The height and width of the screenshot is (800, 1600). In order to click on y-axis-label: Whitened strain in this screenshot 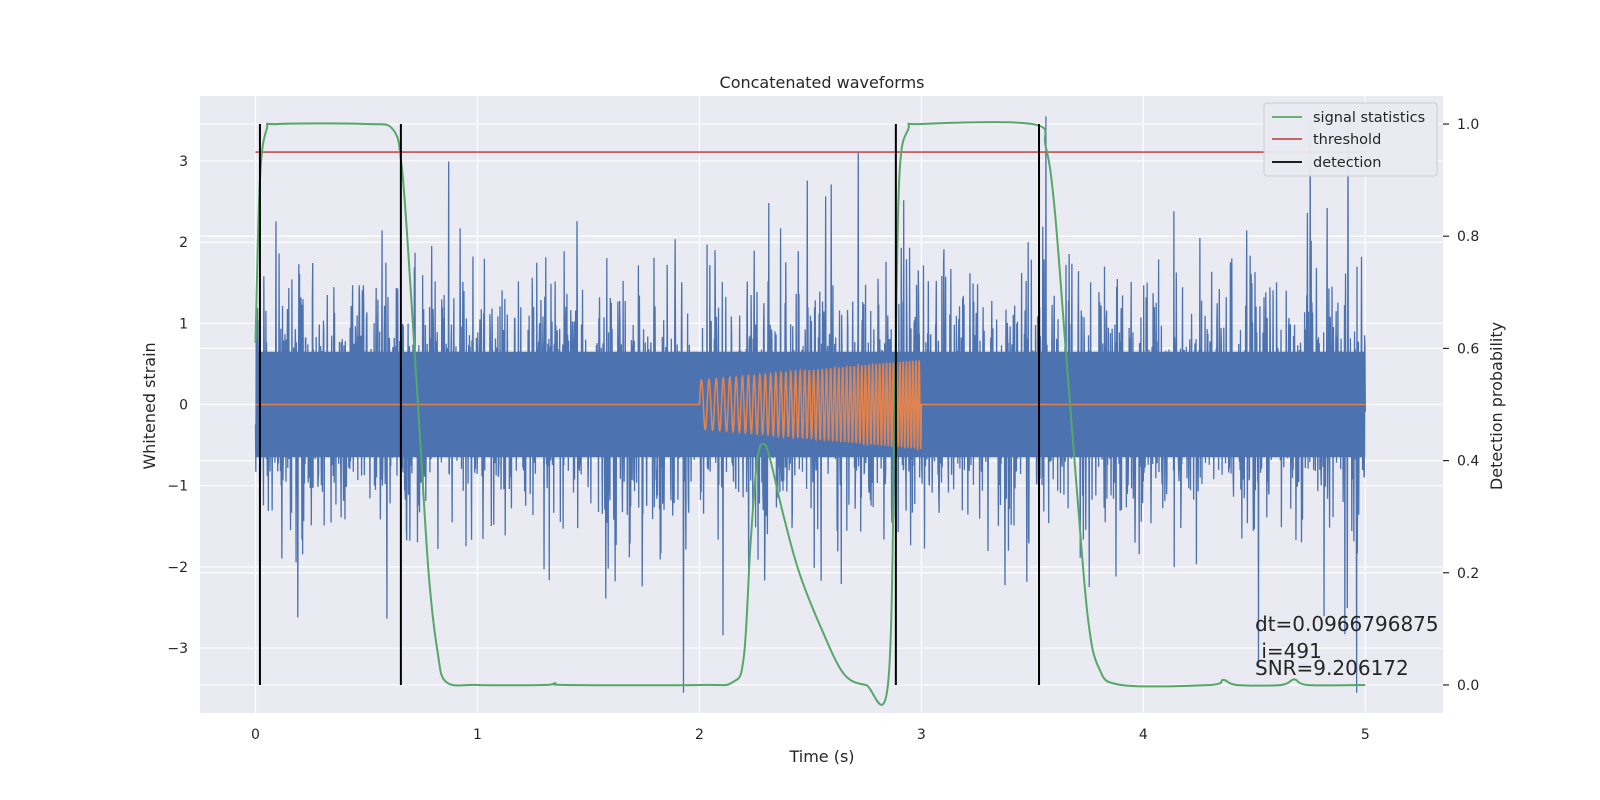, I will do `click(149, 405)`.